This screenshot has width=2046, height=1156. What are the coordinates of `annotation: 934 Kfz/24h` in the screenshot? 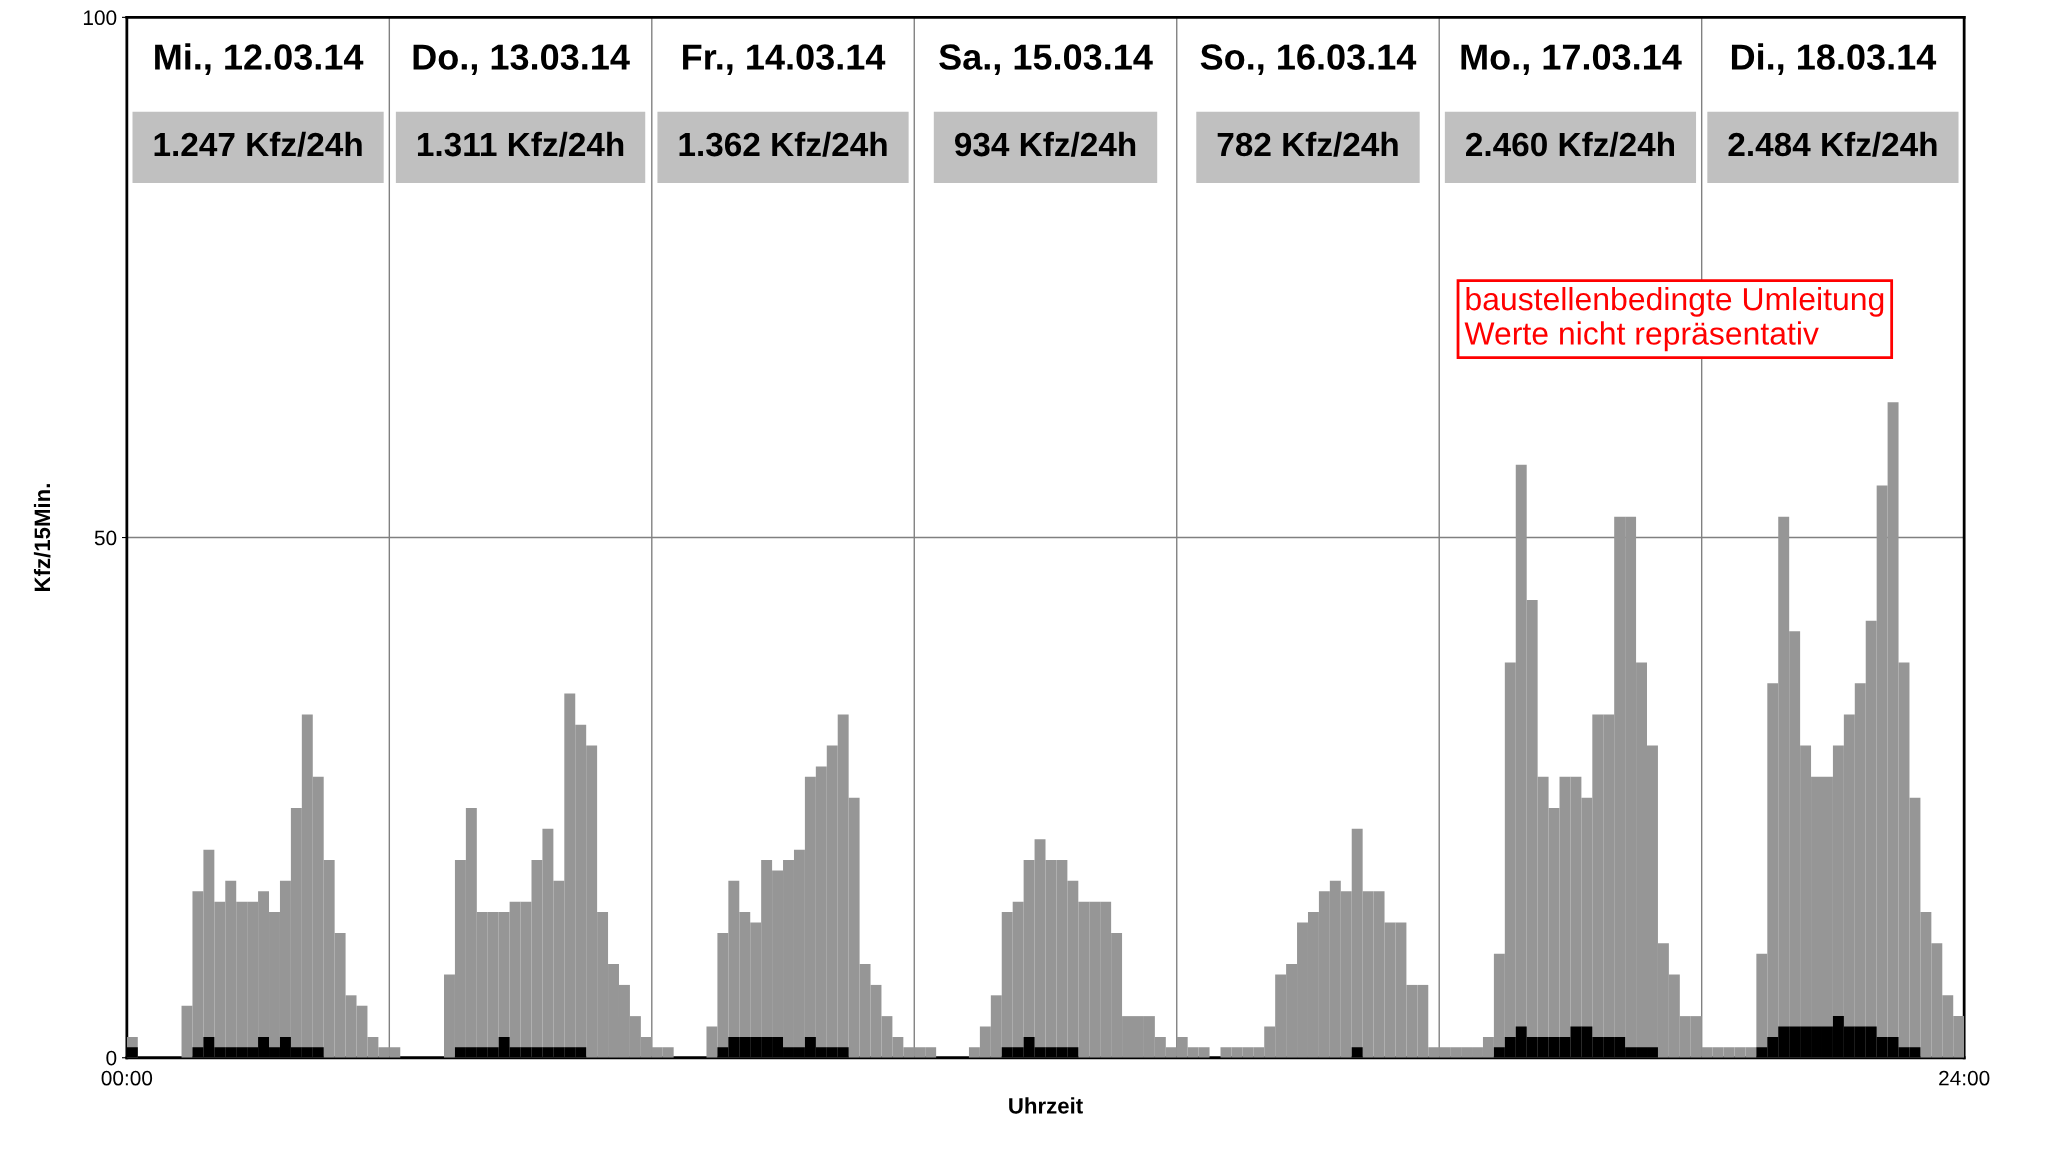 It's located at (1045, 144).